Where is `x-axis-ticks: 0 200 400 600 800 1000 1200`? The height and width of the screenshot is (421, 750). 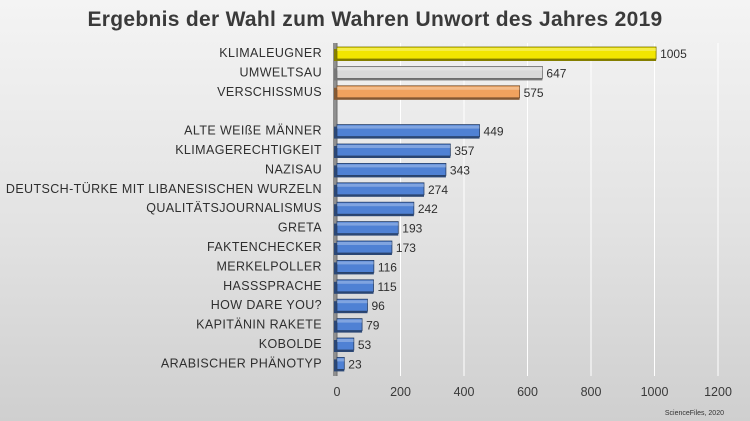
x-axis-ticks: 0 200 400 600 800 1000 1200 is located at coordinates (533, 392).